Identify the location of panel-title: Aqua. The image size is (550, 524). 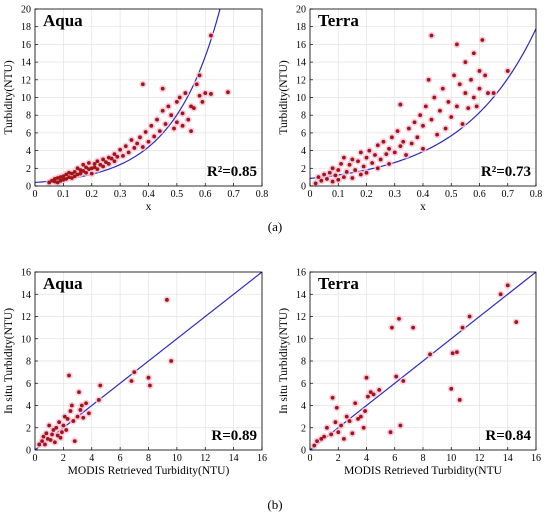
(63, 20).